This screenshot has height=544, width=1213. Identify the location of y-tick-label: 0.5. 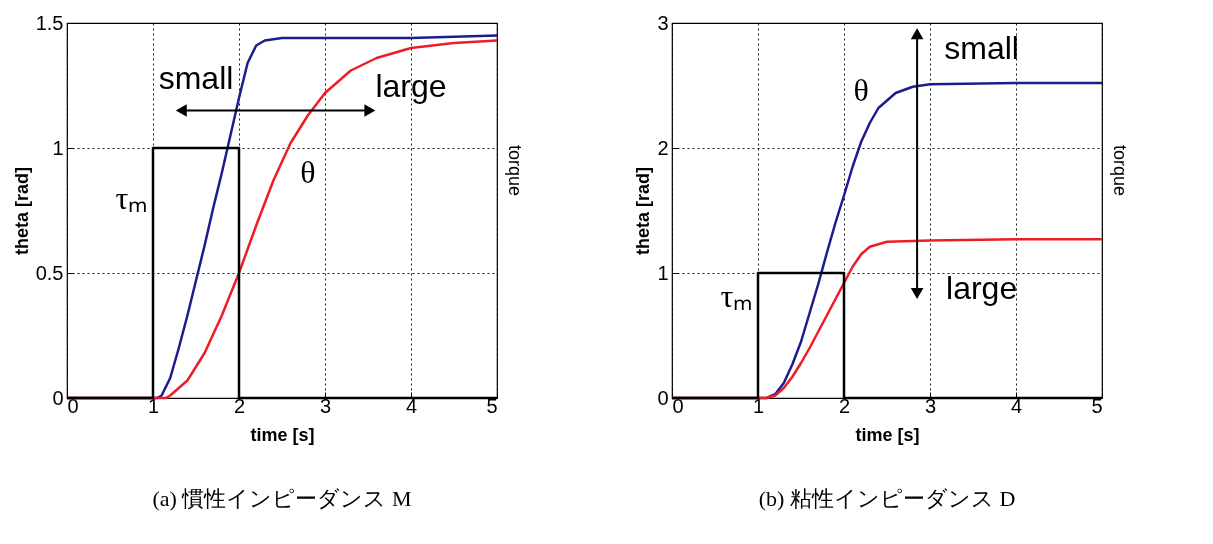
(49, 272).